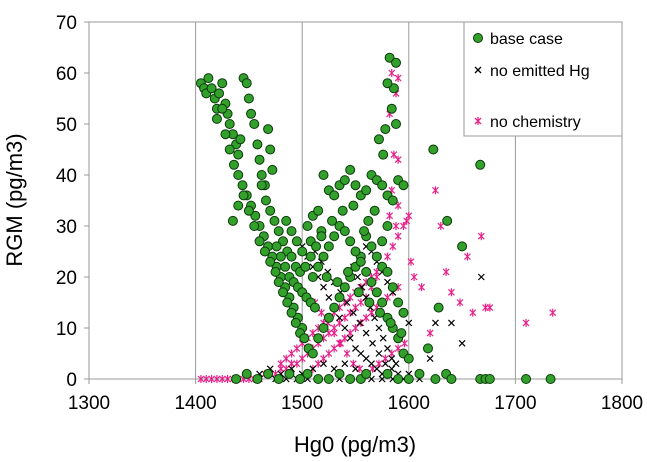 This screenshot has width=647, height=462. I want to click on y-tick-label: 20, so click(66, 278).